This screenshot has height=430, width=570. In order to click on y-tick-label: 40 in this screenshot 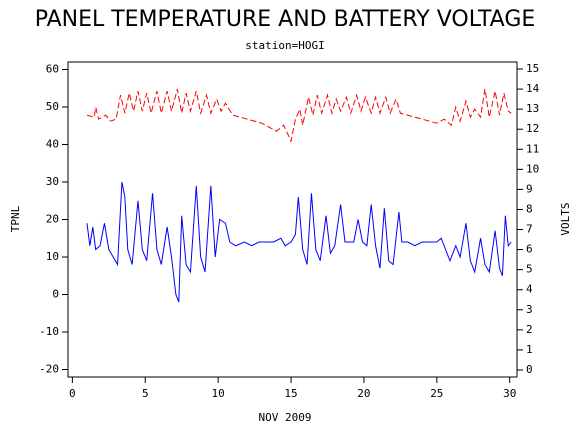, I will do `click(52, 144)`.